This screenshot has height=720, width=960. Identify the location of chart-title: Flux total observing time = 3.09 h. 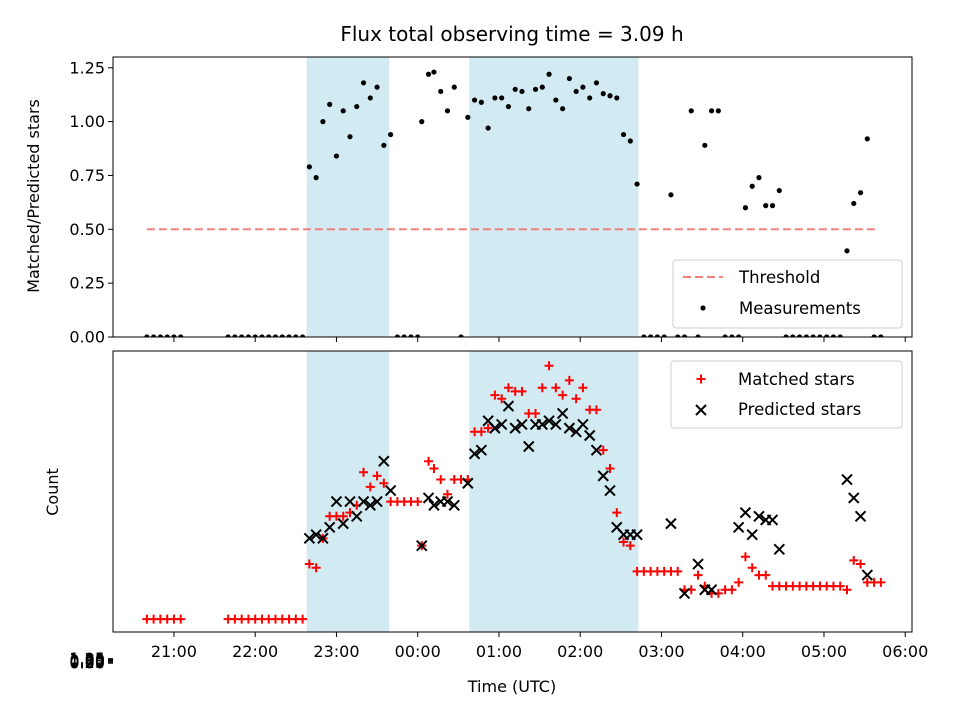
(511, 34).